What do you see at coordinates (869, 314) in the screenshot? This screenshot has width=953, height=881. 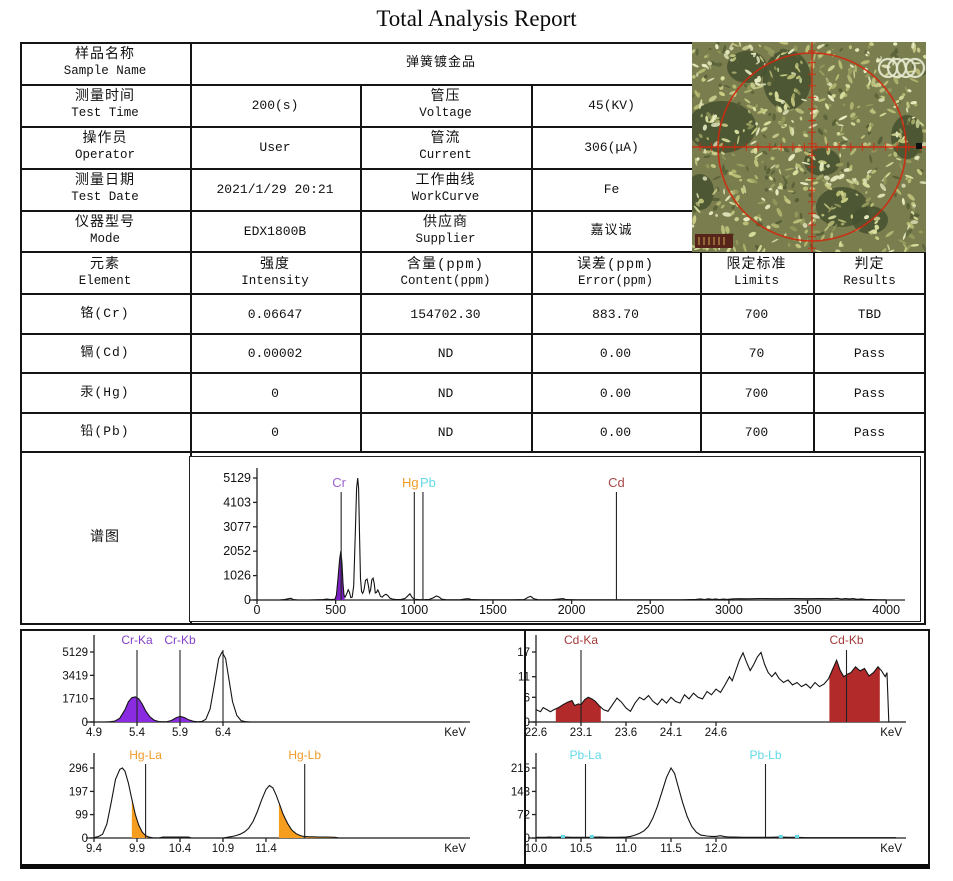 I see `element-cell: TBD` at bounding box center [869, 314].